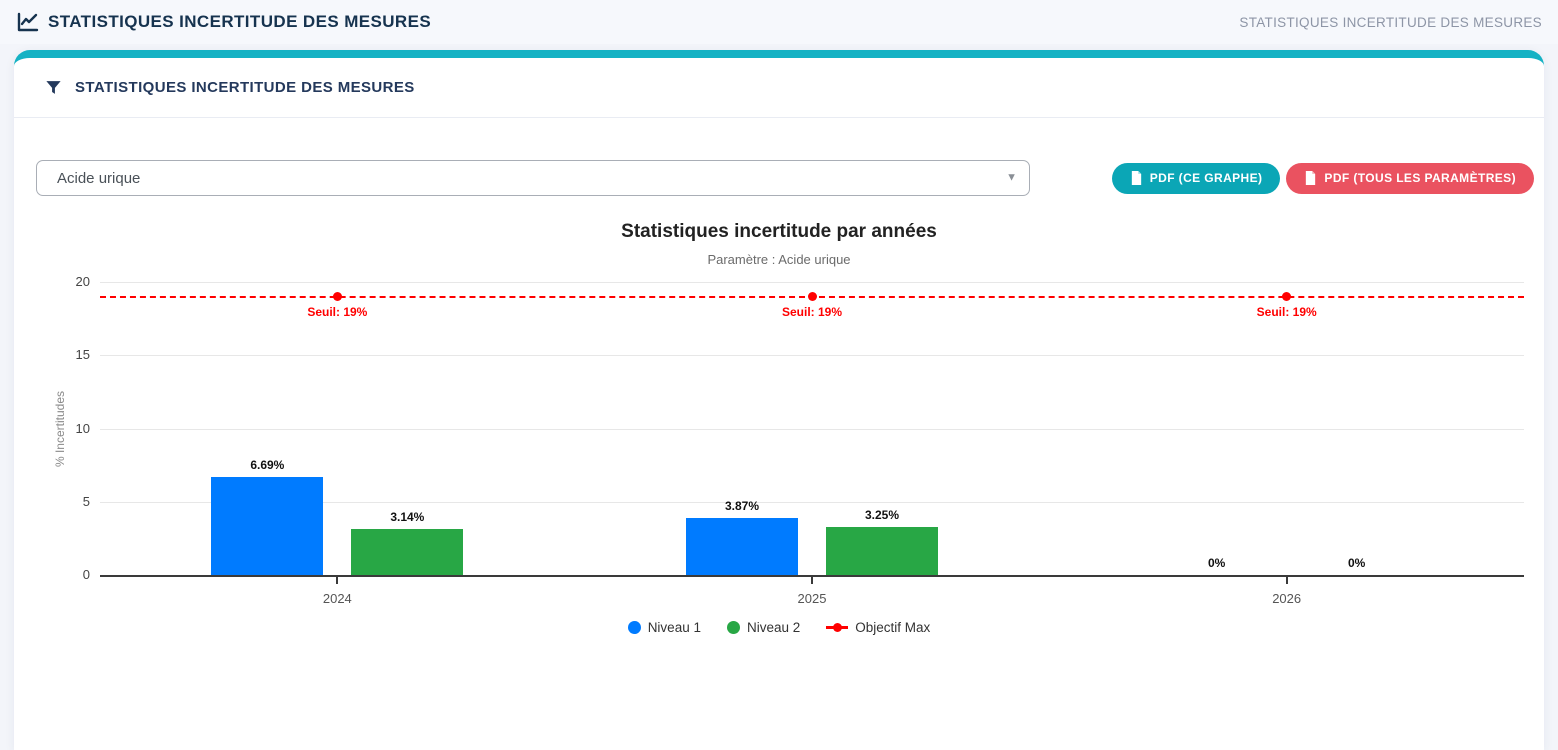 The image size is (1558, 750). Describe the element at coordinates (742, 506) in the screenshot. I see `bar-value-label: 3.87%` at that location.